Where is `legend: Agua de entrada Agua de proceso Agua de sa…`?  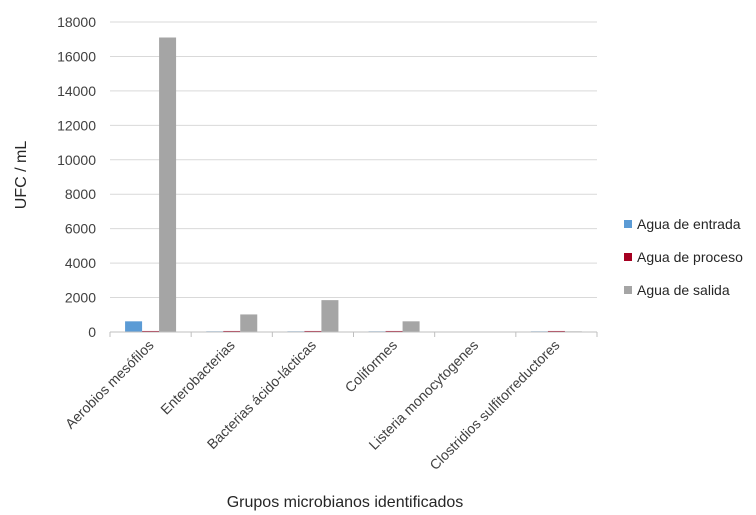 legend: Agua de entrada Agua de proceso Agua de sa… is located at coordinates (683, 257).